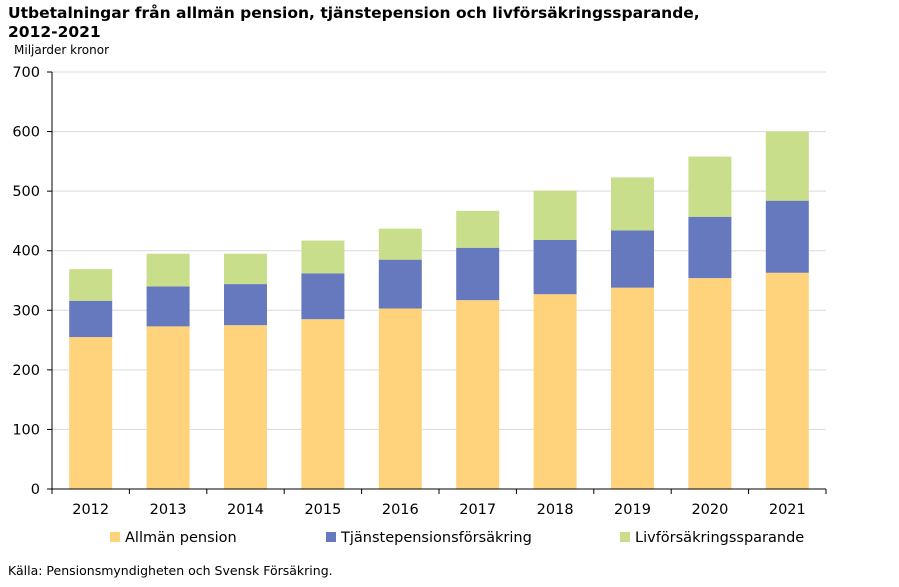 The image size is (899, 587). I want to click on legend-label: Livförsäkringssparande, so click(719, 538).